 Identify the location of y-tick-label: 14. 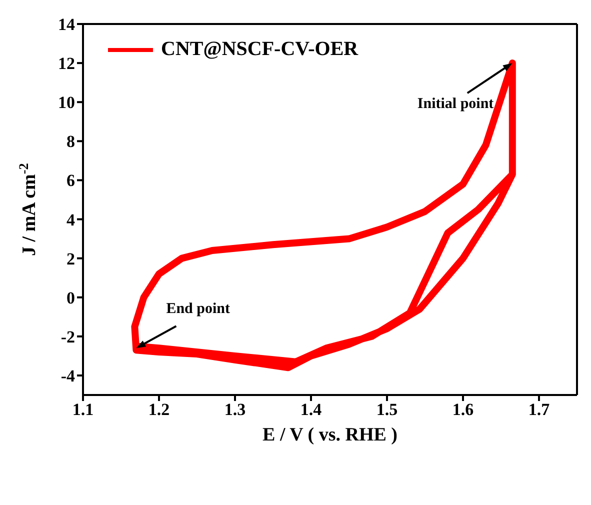
(67, 24).